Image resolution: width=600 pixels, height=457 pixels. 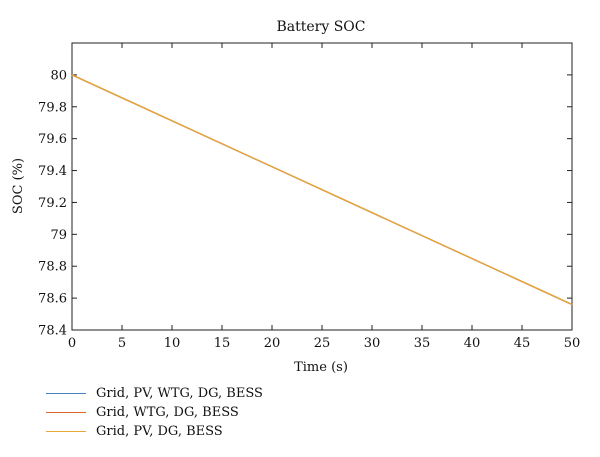 What do you see at coordinates (572, 343) in the screenshot?
I see `x-tick-label: 50` at bounding box center [572, 343].